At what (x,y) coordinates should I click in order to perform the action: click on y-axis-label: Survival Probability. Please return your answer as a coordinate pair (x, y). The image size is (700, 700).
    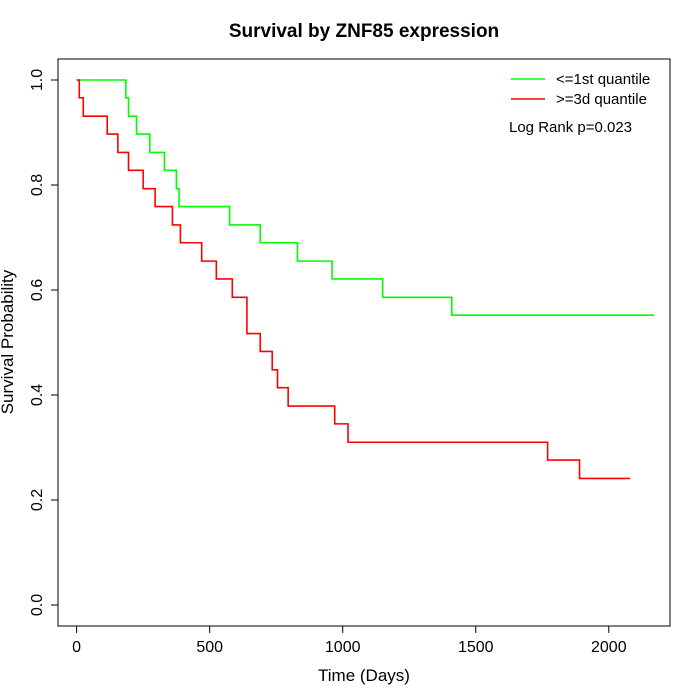
    Looking at the image, I should click on (8, 341).